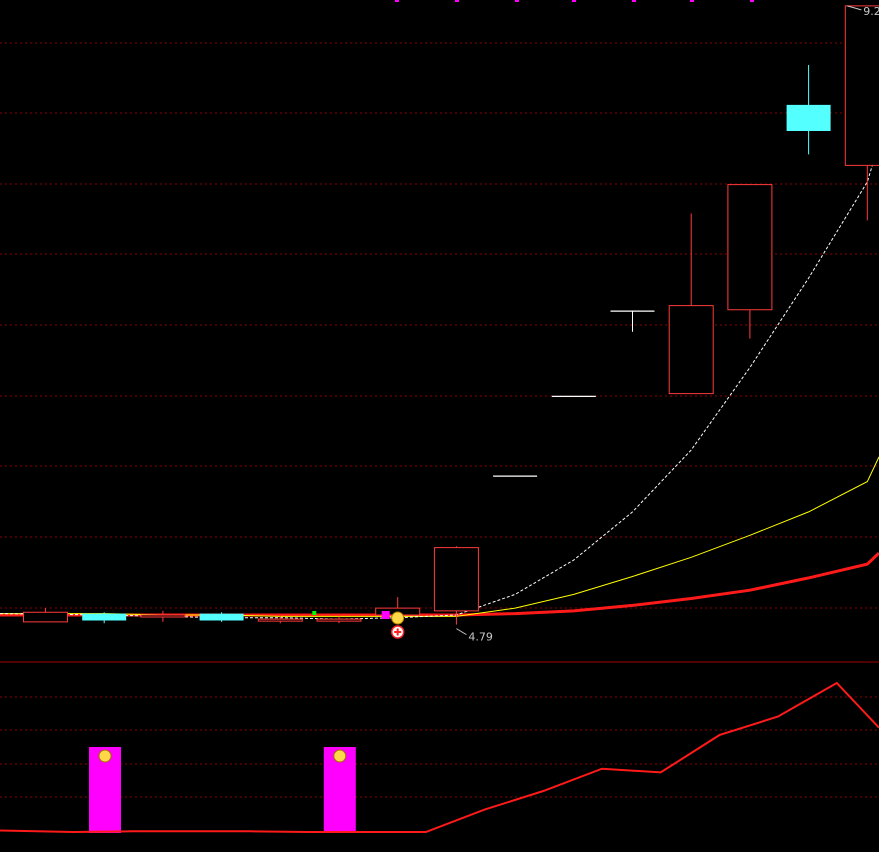 This screenshot has height=852, width=879. I want to click on low-price-label: 4.79, so click(480, 637).